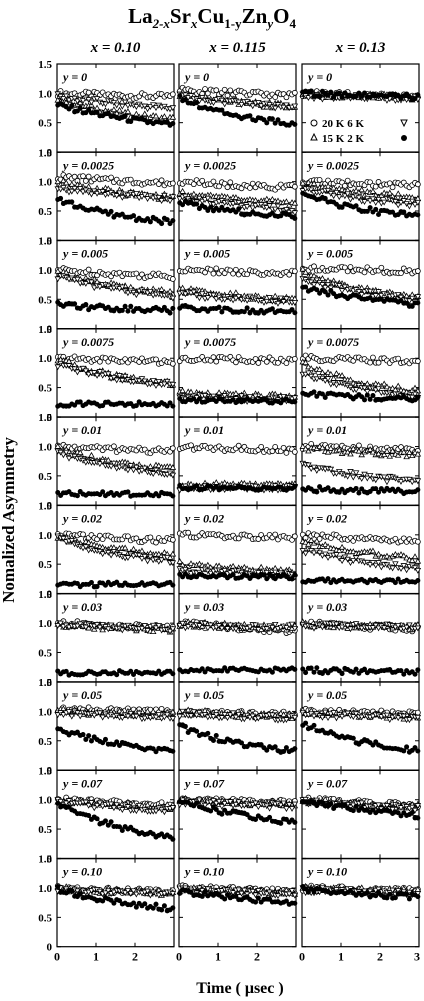 This screenshot has width=424, height=1001. What do you see at coordinates (81, 430) in the screenshot?
I see `row-label: y = 0.01` at bounding box center [81, 430].